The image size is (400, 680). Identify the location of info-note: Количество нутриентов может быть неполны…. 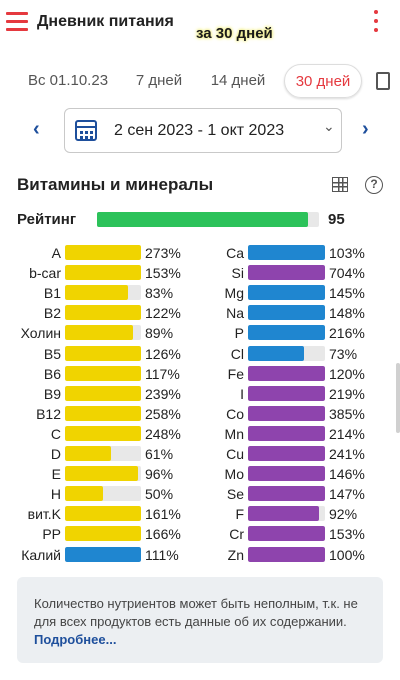
(200, 620).